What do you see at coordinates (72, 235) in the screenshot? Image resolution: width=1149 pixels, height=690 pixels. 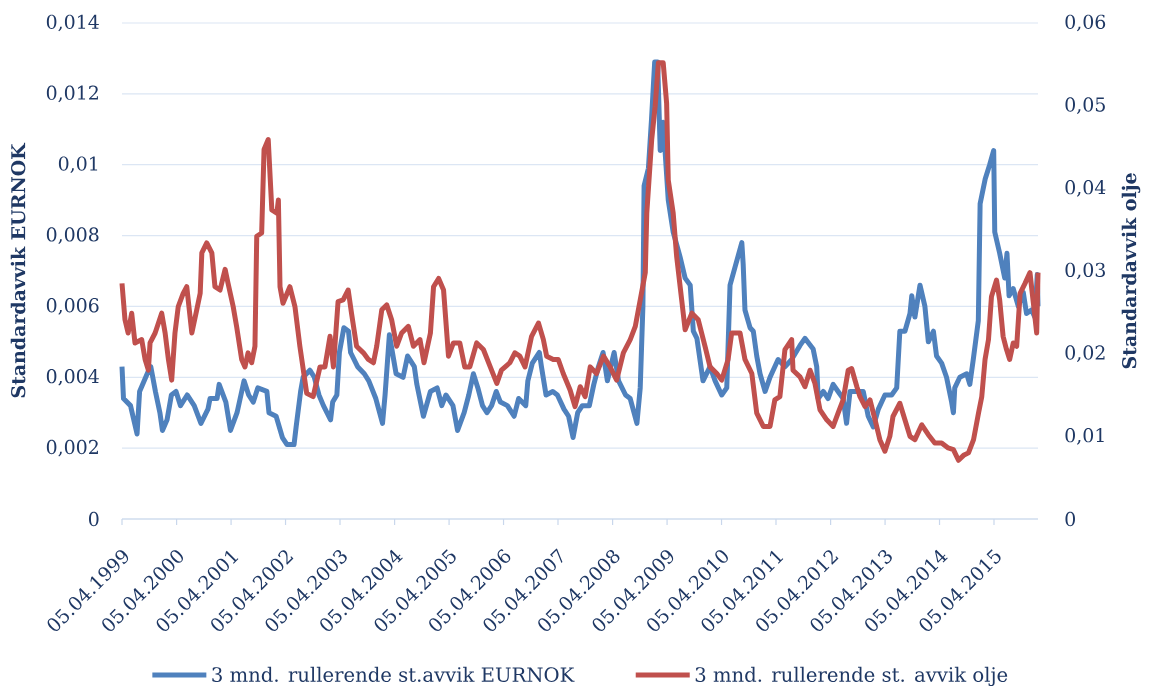 I see `y-tick-label: 0,008` at bounding box center [72, 235].